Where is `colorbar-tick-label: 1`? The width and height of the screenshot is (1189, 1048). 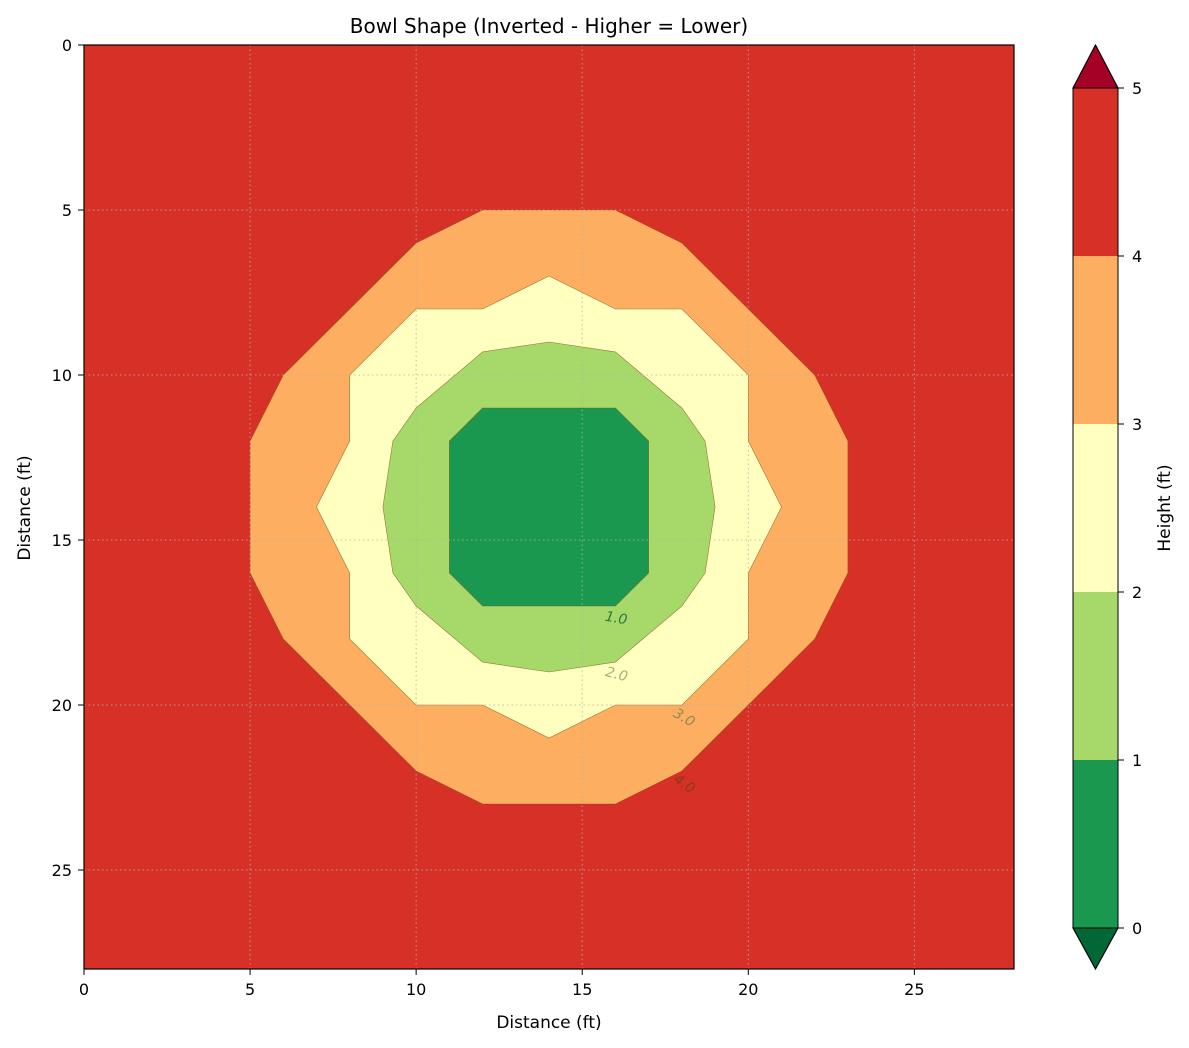
colorbar-tick-label: 1 is located at coordinates (1137, 760).